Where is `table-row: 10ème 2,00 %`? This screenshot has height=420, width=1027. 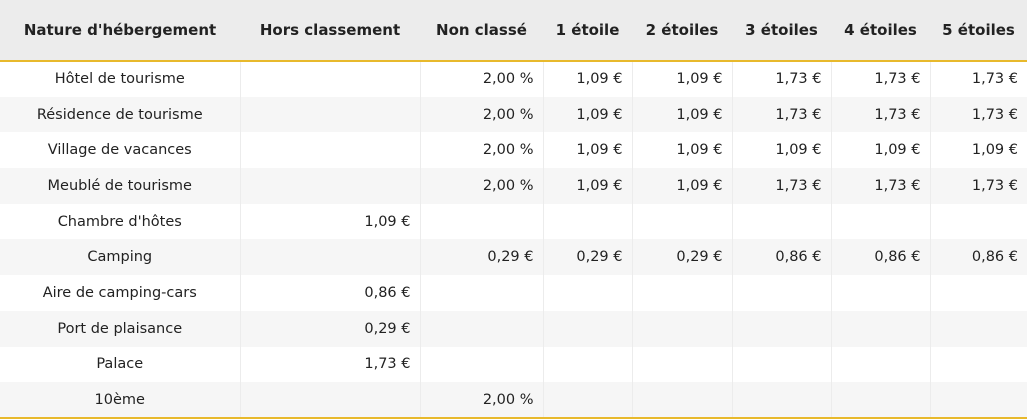
table-row: 10ème 2,00 % is located at coordinates (513, 400).